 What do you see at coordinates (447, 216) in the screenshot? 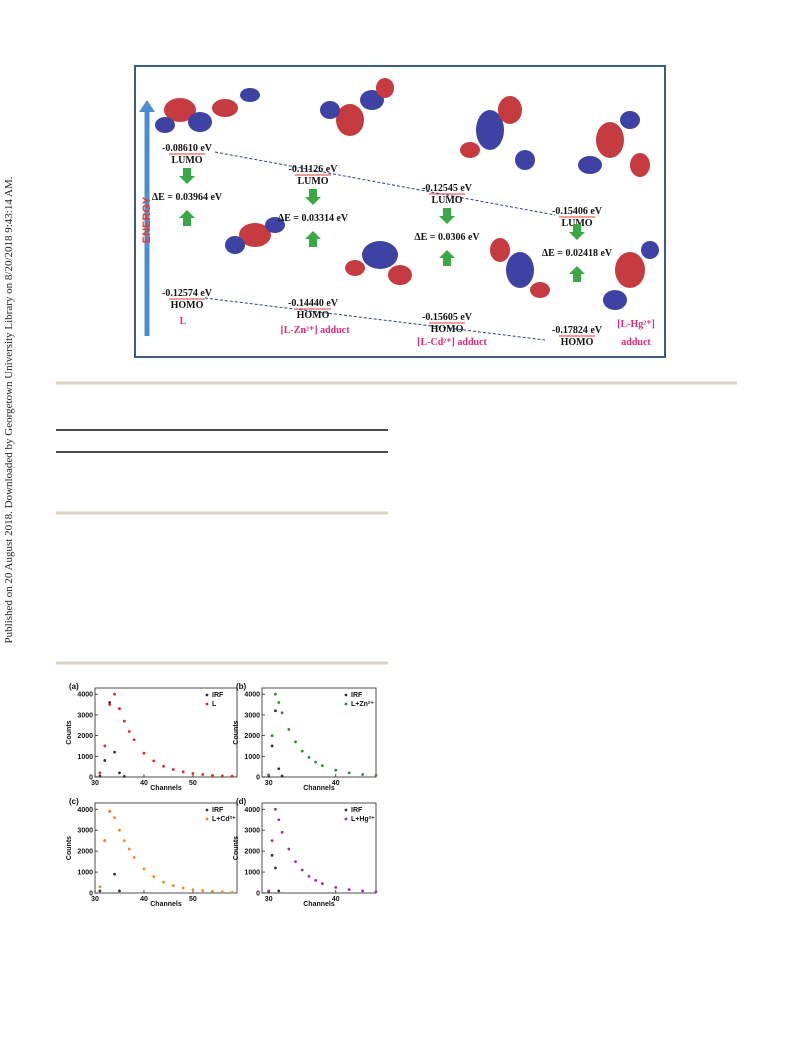
I see `down-arrow` at bounding box center [447, 216].